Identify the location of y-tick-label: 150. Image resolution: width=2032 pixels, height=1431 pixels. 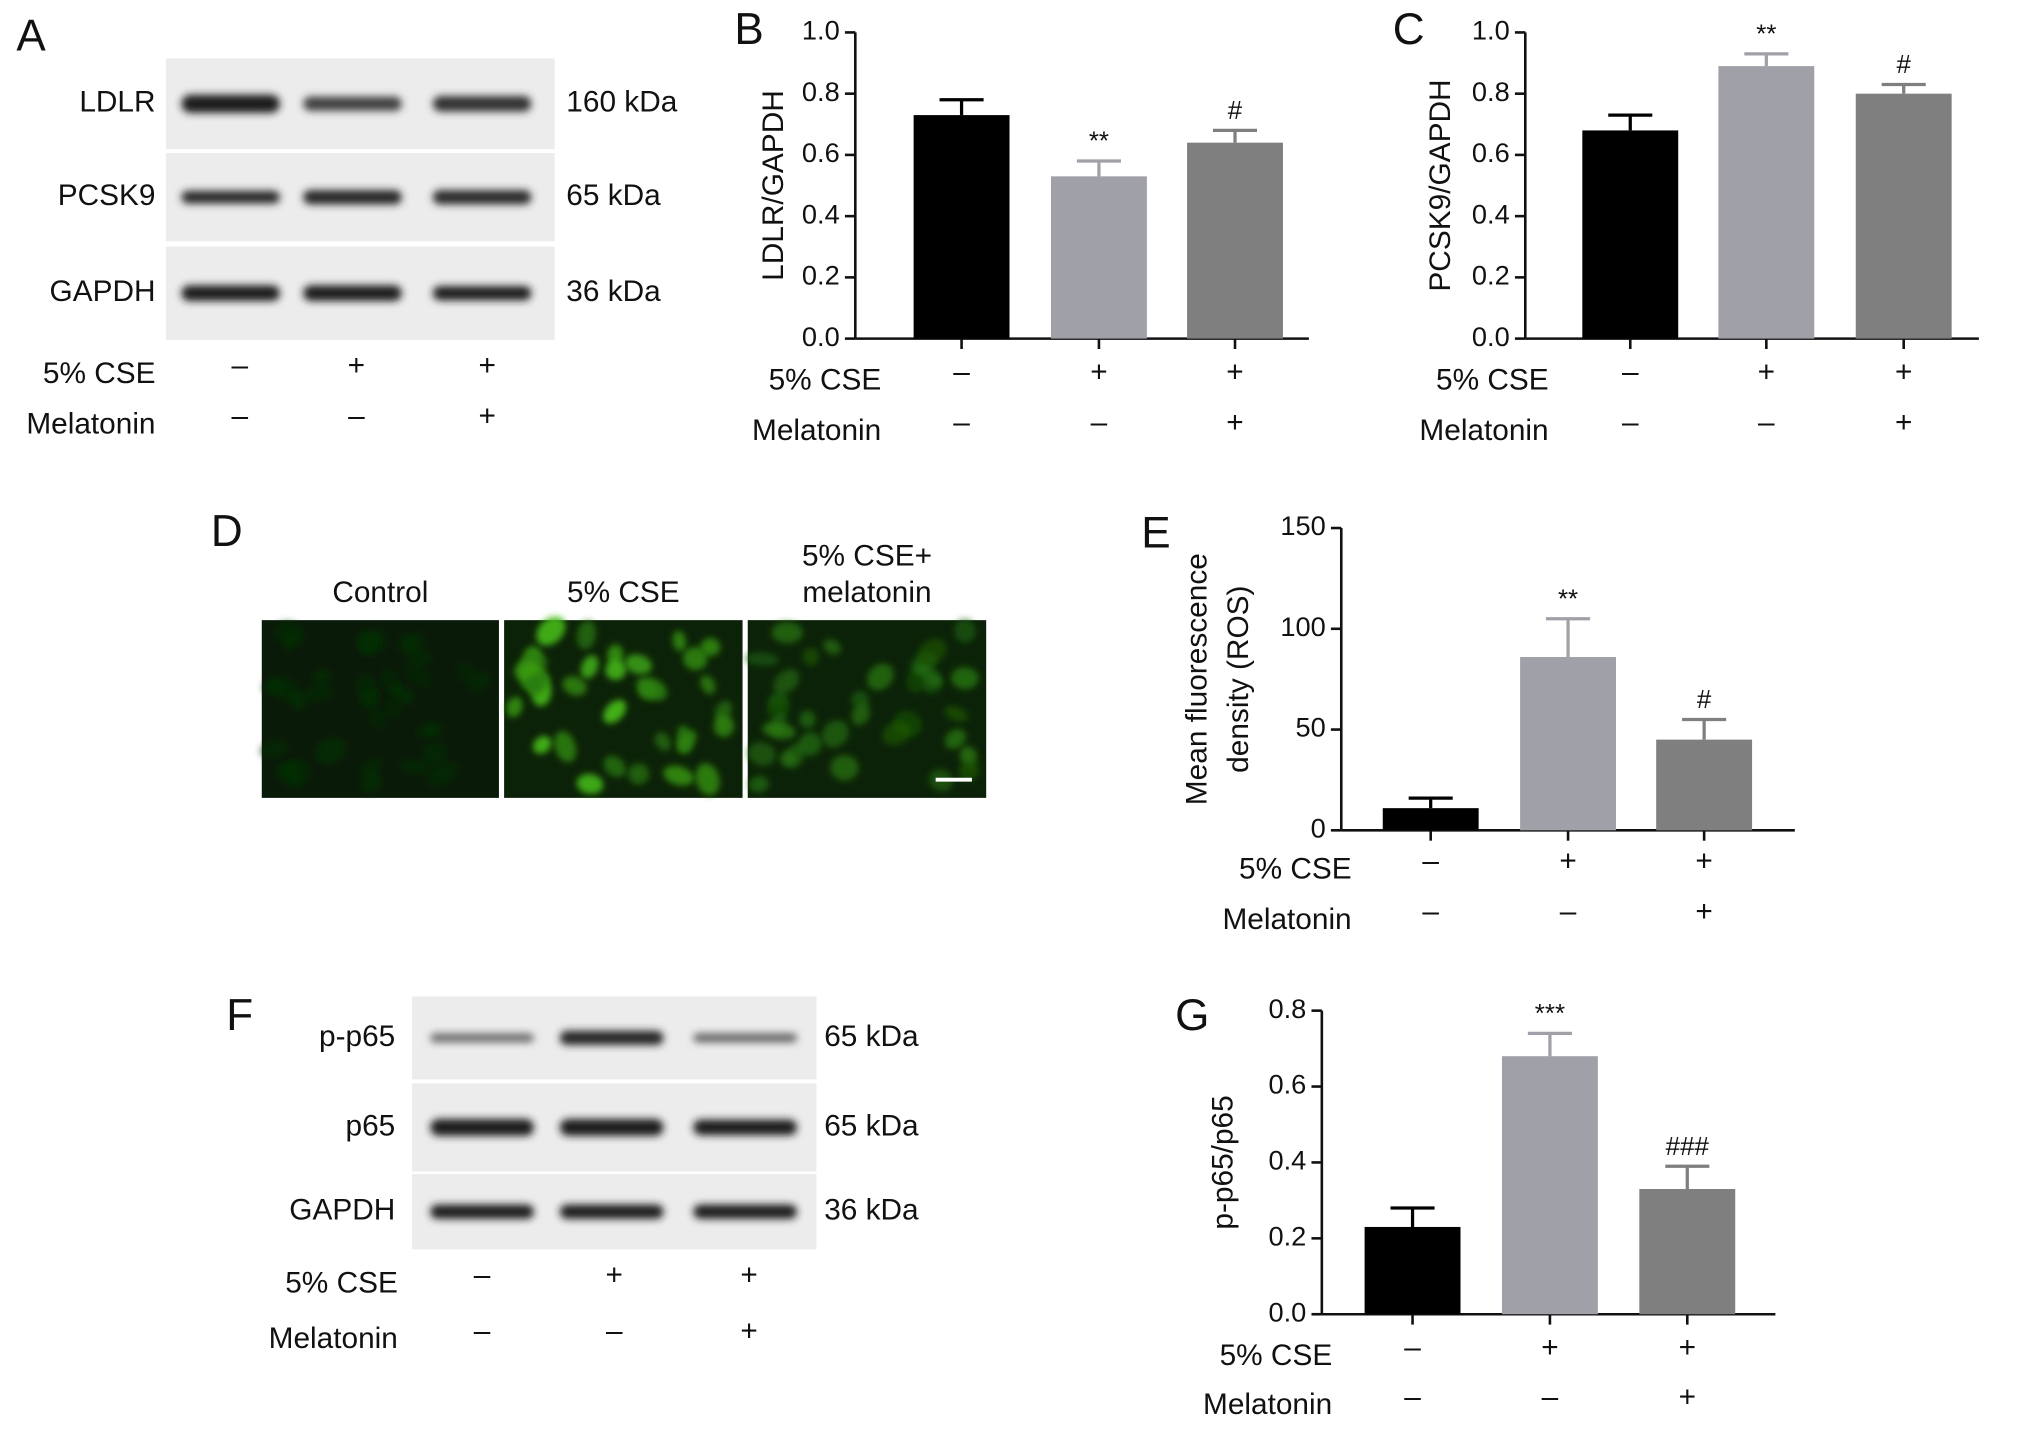
(1302, 525).